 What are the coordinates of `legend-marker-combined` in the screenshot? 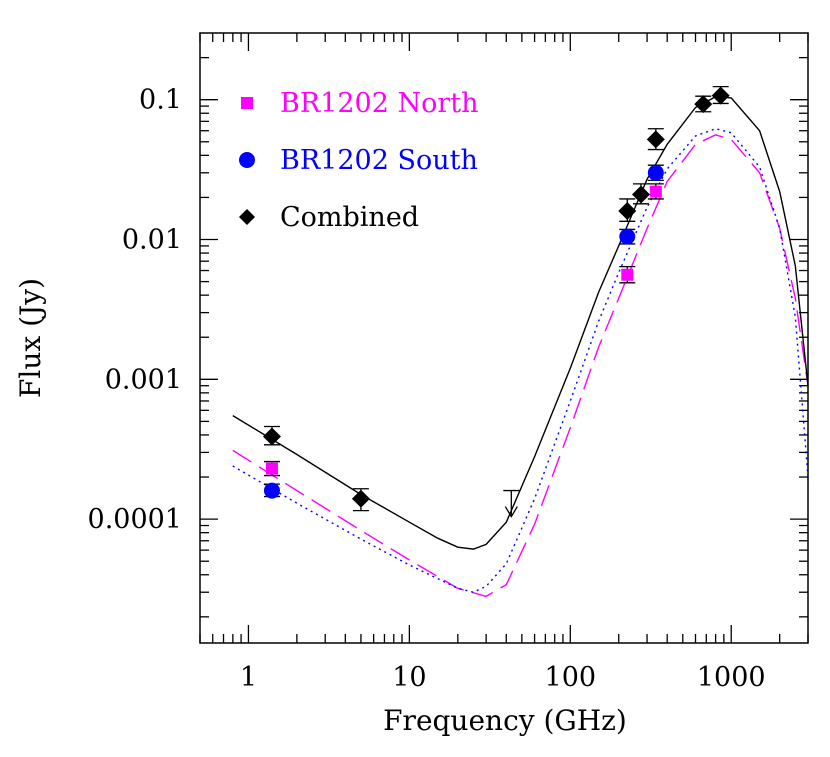 It's located at (247, 217).